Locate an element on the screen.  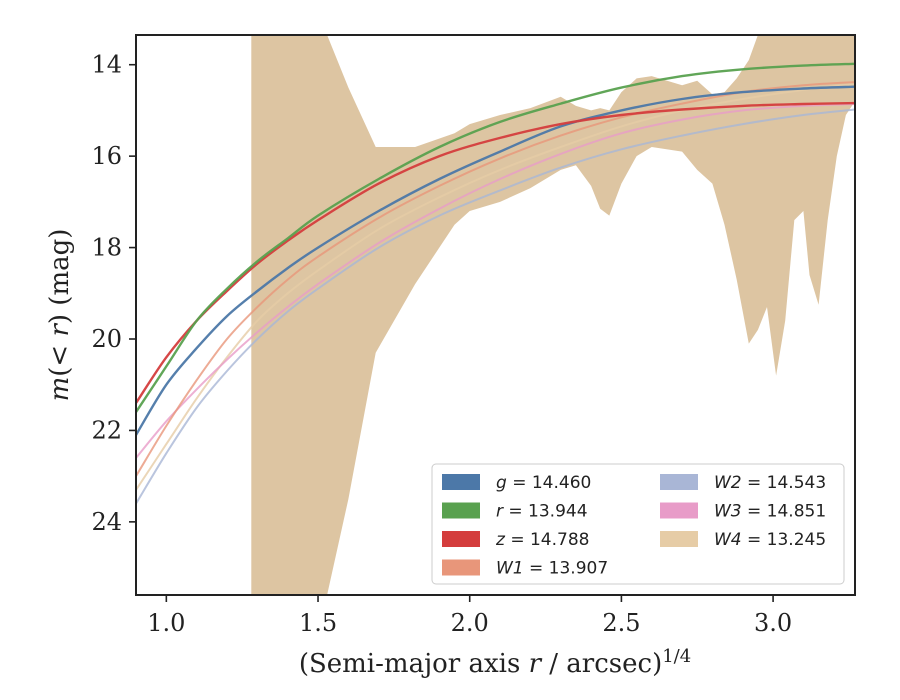
legend-entry: W4 = 13.245 is located at coordinates (770, 540).